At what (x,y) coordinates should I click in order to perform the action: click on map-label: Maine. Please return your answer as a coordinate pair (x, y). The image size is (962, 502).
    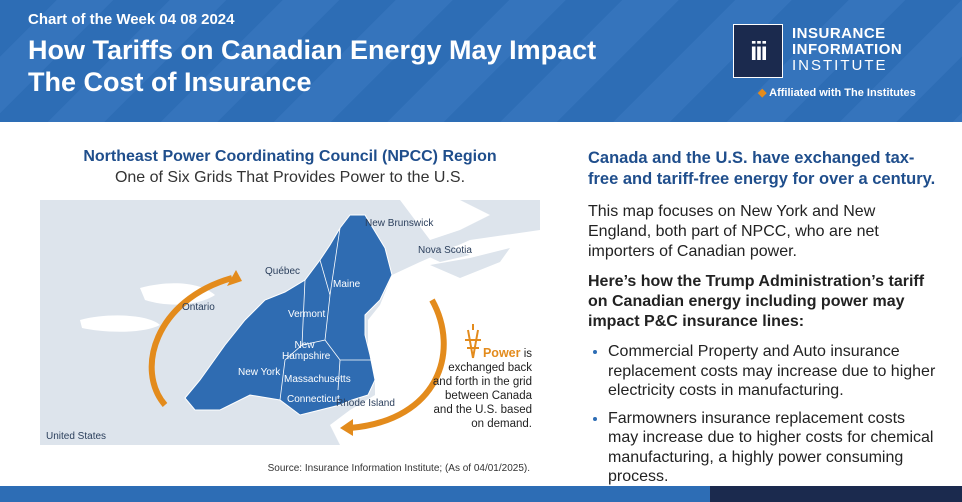
    Looking at the image, I should click on (347, 284).